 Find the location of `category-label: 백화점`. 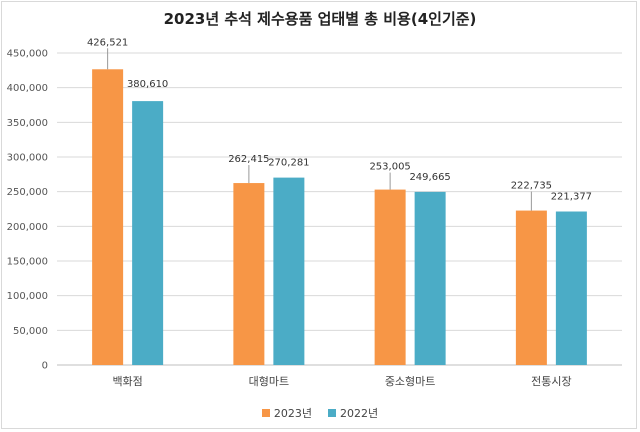

category-label: 백화점 is located at coordinates (127, 381).